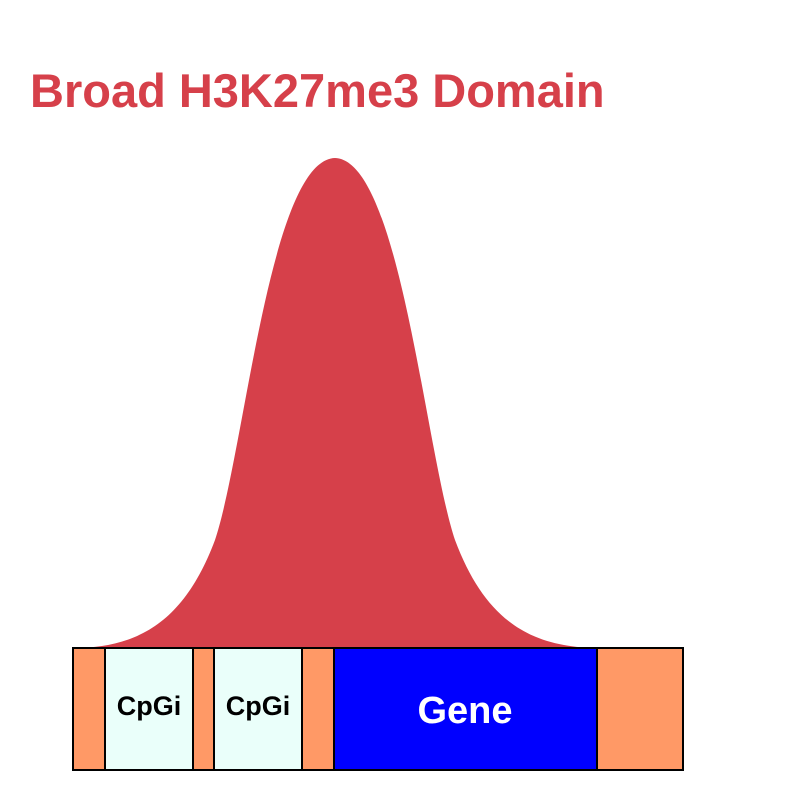 Image resolution: width=800 pixels, height=800 pixels. I want to click on gene-segment, so click(465, 709).